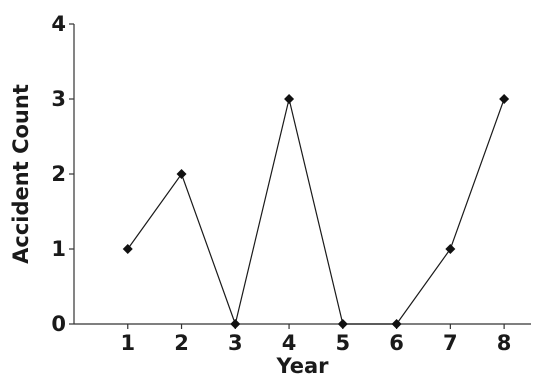  Describe the element at coordinates (181, 343) in the screenshot. I see `x-tick-label: 2` at that location.